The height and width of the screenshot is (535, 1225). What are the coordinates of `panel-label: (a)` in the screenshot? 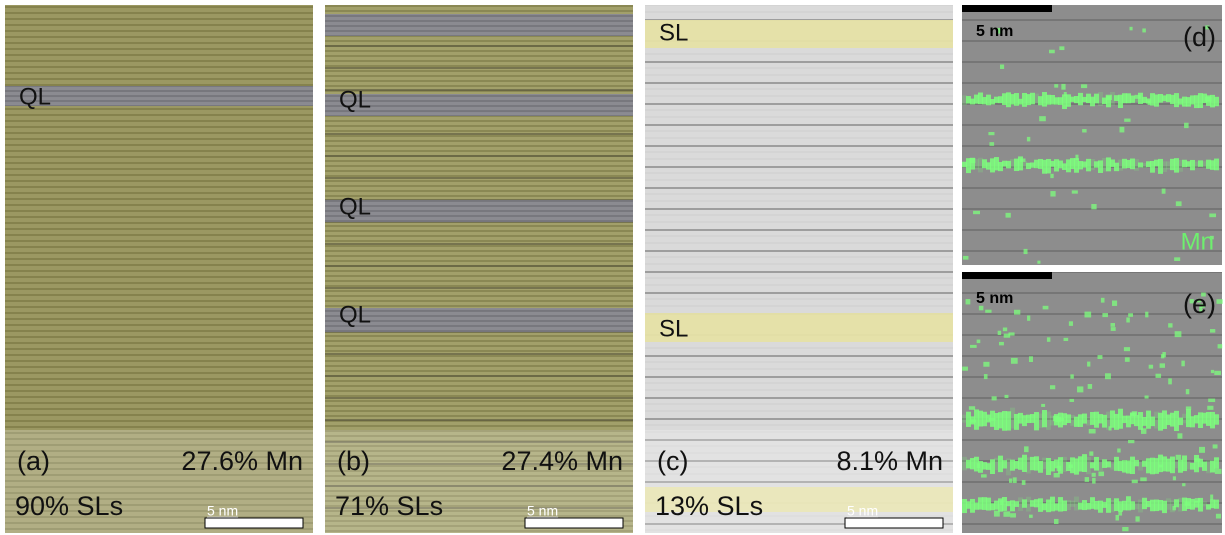 It's located at (33, 461).